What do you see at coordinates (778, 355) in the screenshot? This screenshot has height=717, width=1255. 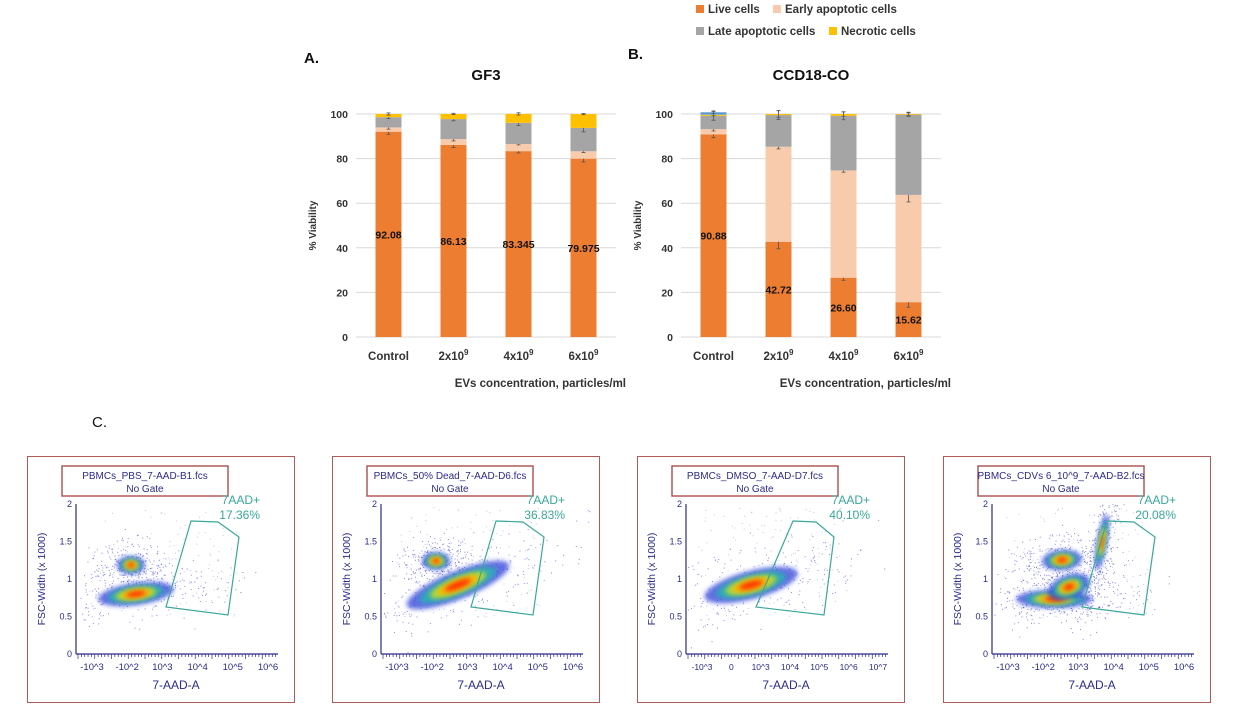 I see `x-tick-label: 2x10⁹` at bounding box center [778, 355].